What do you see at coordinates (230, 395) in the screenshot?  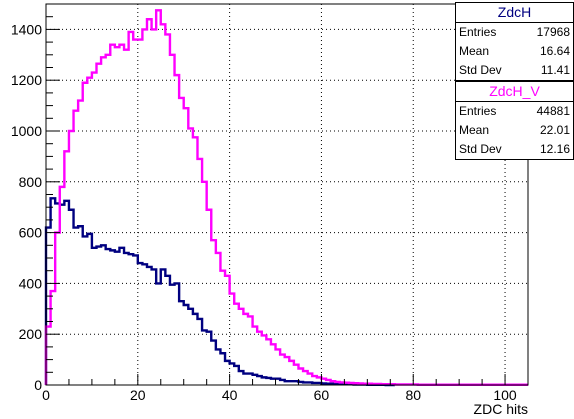 I see `x-tick-label: 40` at bounding box center [230, 395].